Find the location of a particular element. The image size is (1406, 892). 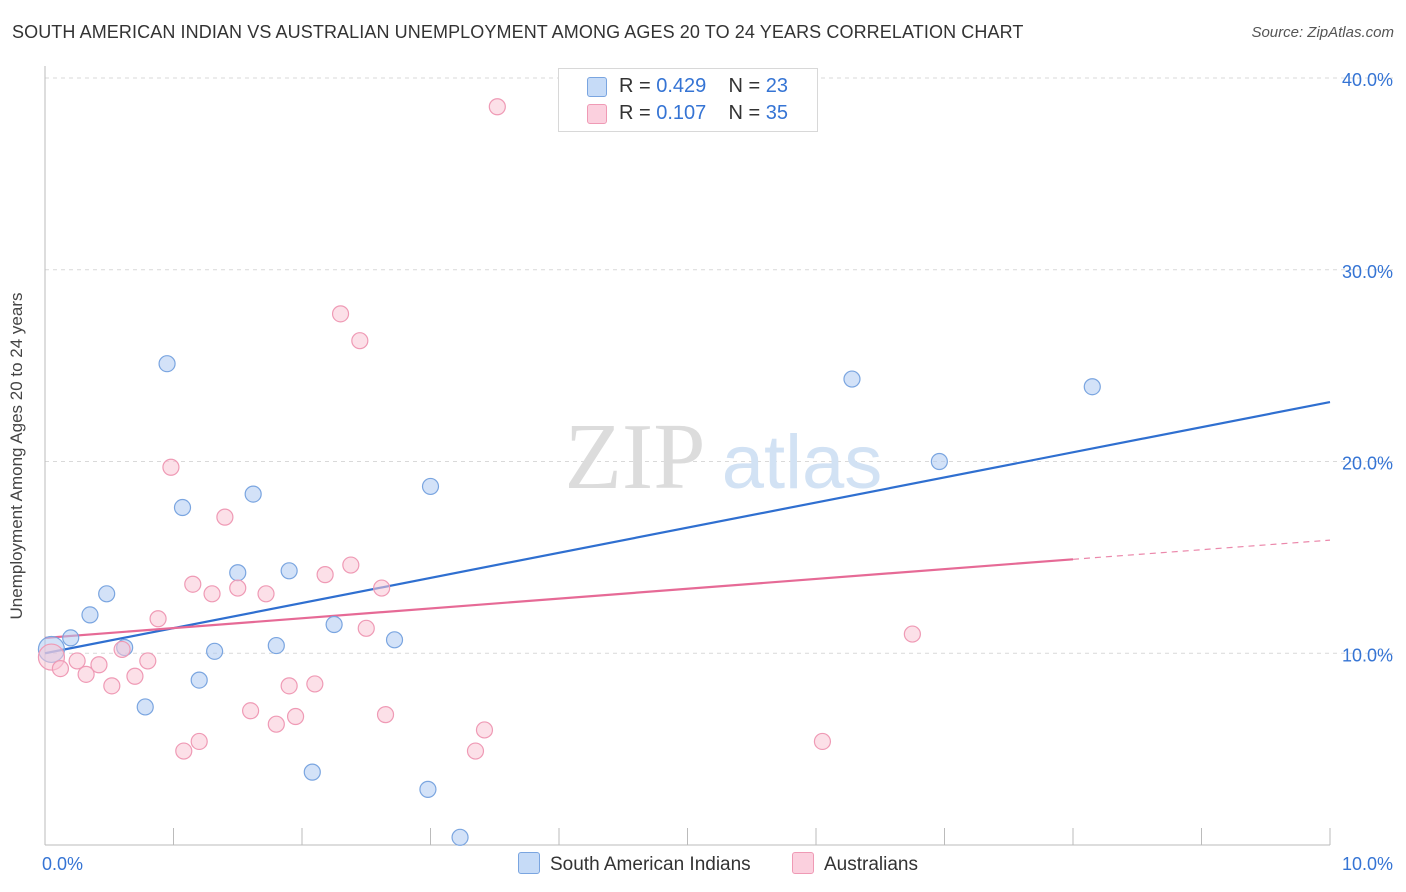

y-tick-label: 10.0% is located at coordinates (1367, 655).